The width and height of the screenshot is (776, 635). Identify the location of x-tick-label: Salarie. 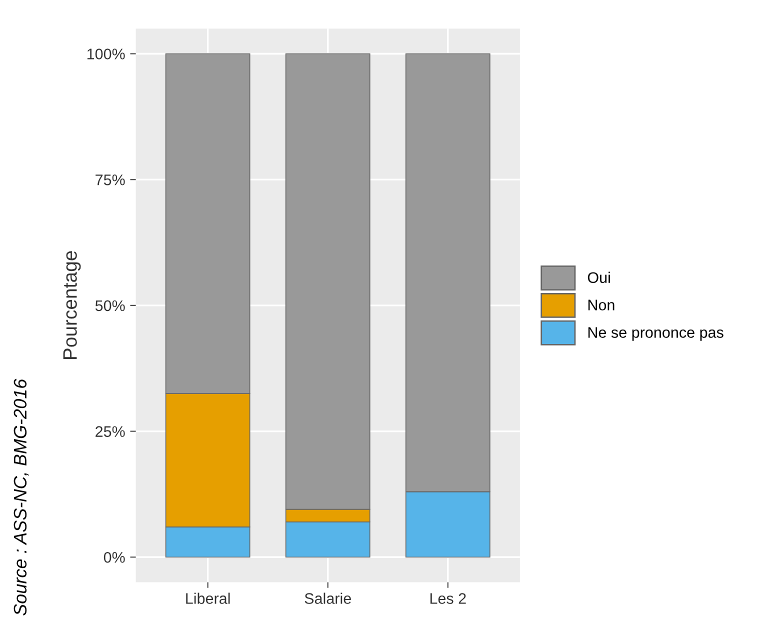
(327, 598).